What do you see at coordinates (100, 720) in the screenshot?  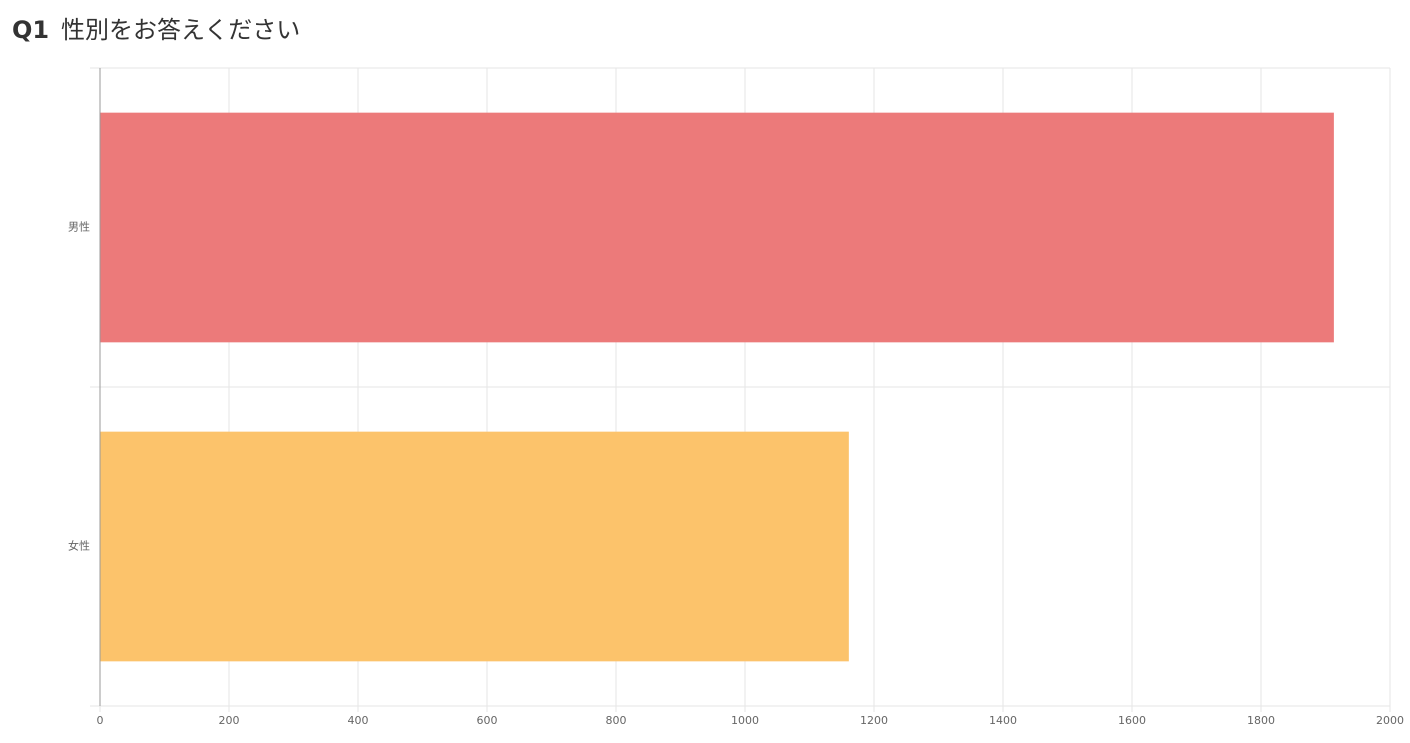 I see `x-tick-label: 0` at bounding box center [100, 720].